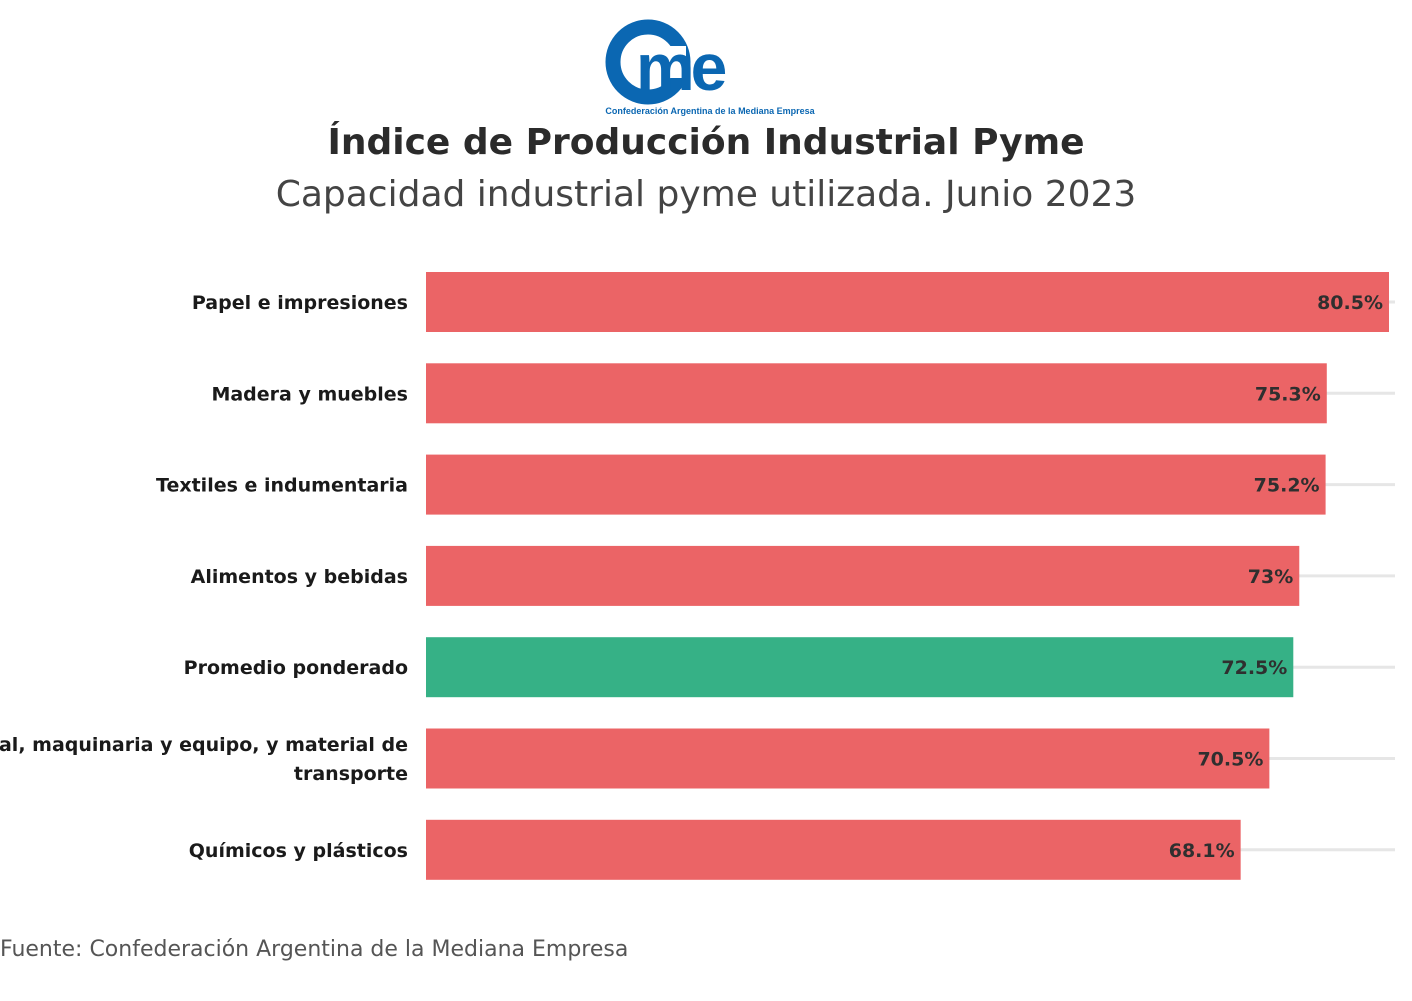  What do you see at coordinates (300, 303) in the screenshot?
I see `category-label: Papel e impresiones` at bounding box center [300, 303].